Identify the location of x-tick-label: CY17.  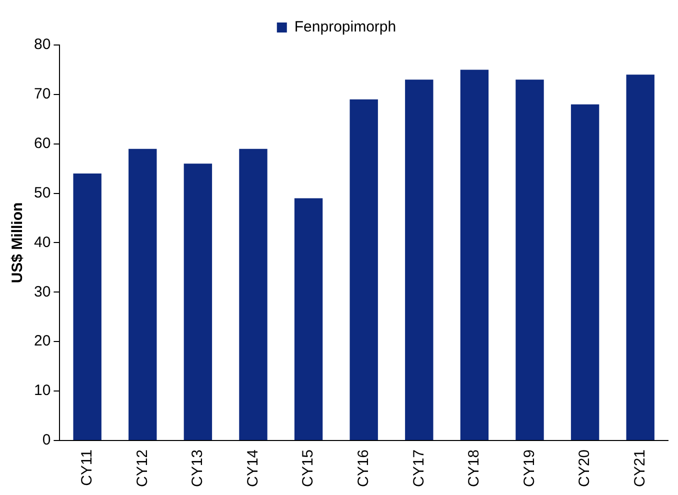
(419, 468).